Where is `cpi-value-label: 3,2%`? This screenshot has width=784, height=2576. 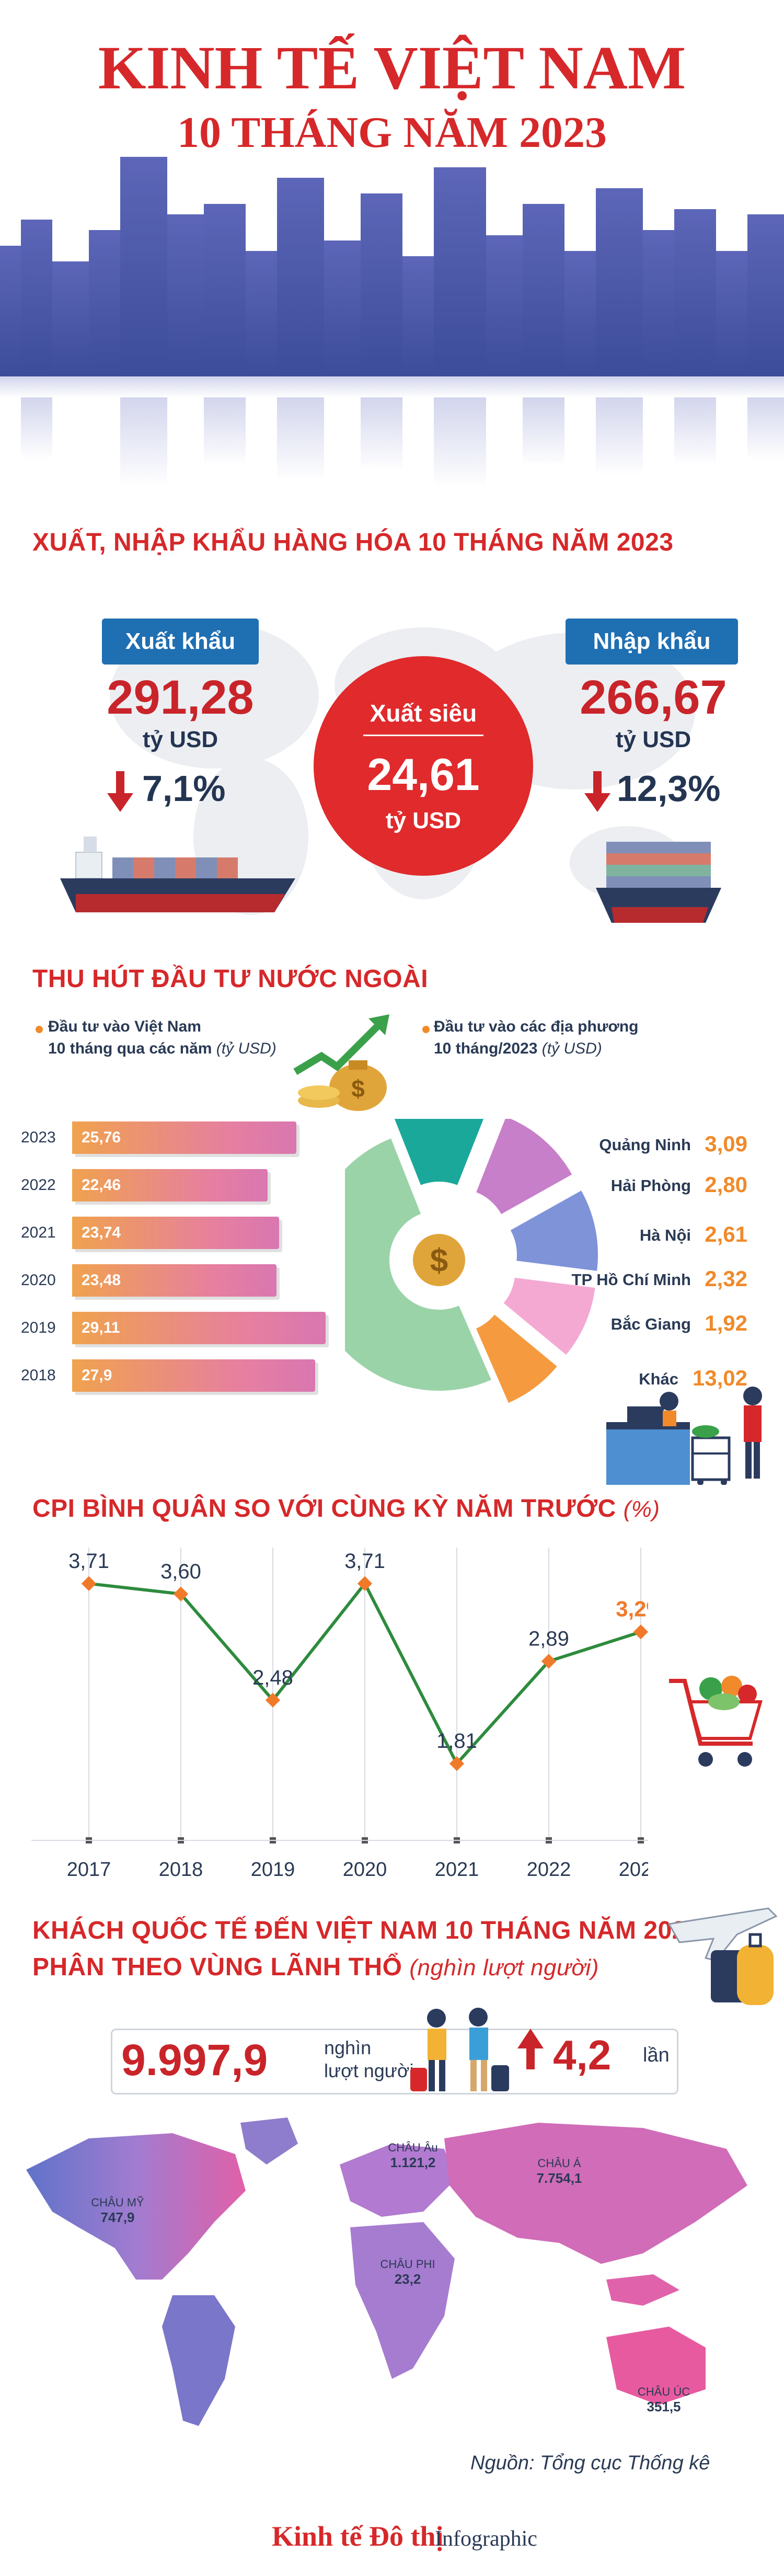 cpi-value-label: 3,2% is located at coordinates (632, 1608).